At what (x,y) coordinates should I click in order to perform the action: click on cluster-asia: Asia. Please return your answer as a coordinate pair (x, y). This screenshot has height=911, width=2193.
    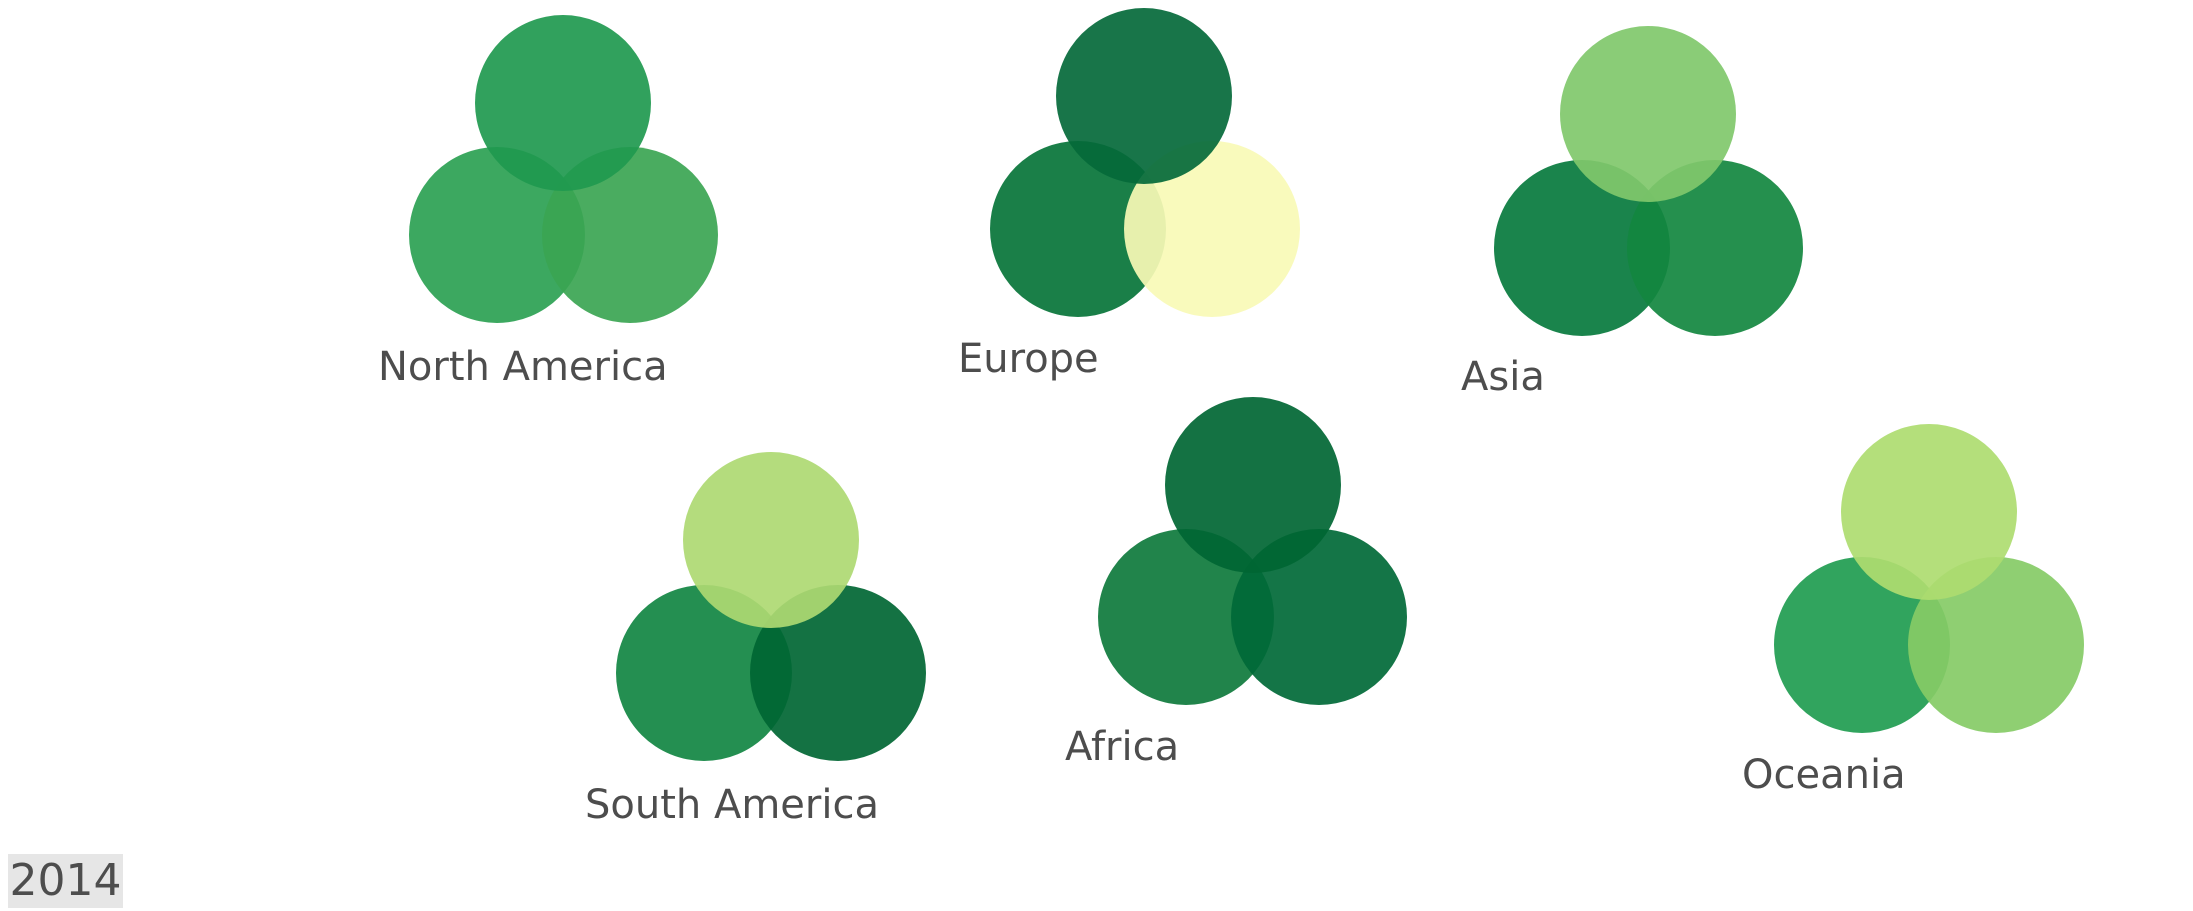
    Looking at the image, I should click on (1632, 213).